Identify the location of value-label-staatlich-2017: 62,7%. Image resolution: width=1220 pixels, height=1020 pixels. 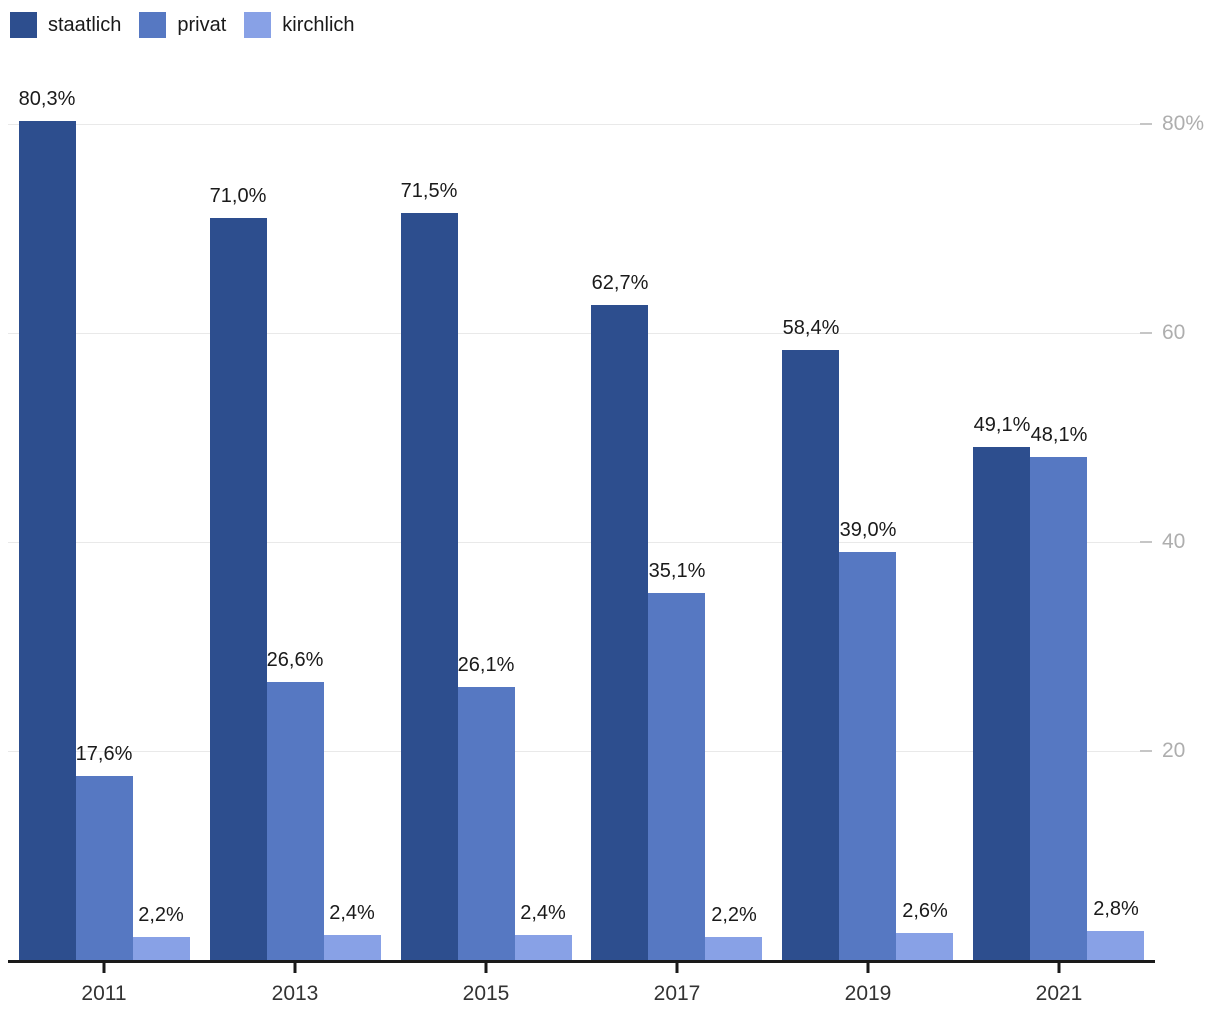
(620, 283).